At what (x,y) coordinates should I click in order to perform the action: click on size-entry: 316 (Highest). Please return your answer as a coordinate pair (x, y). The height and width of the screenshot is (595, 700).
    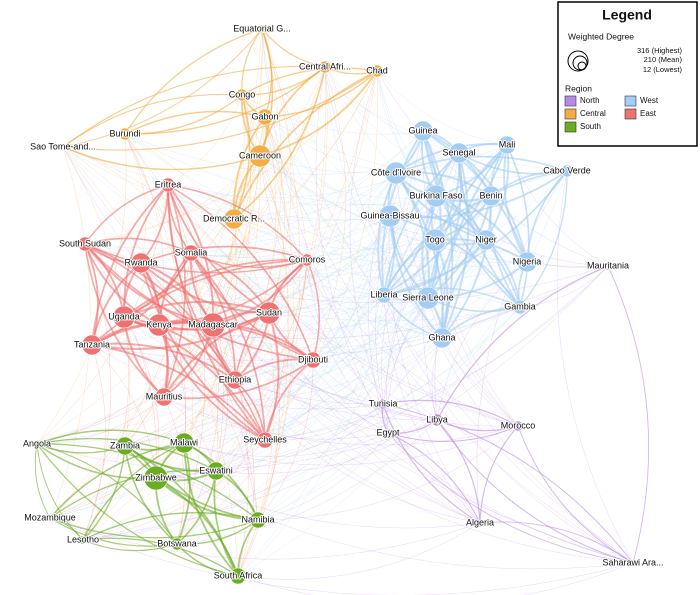
    Looking at the image, I should click on (660, 50).